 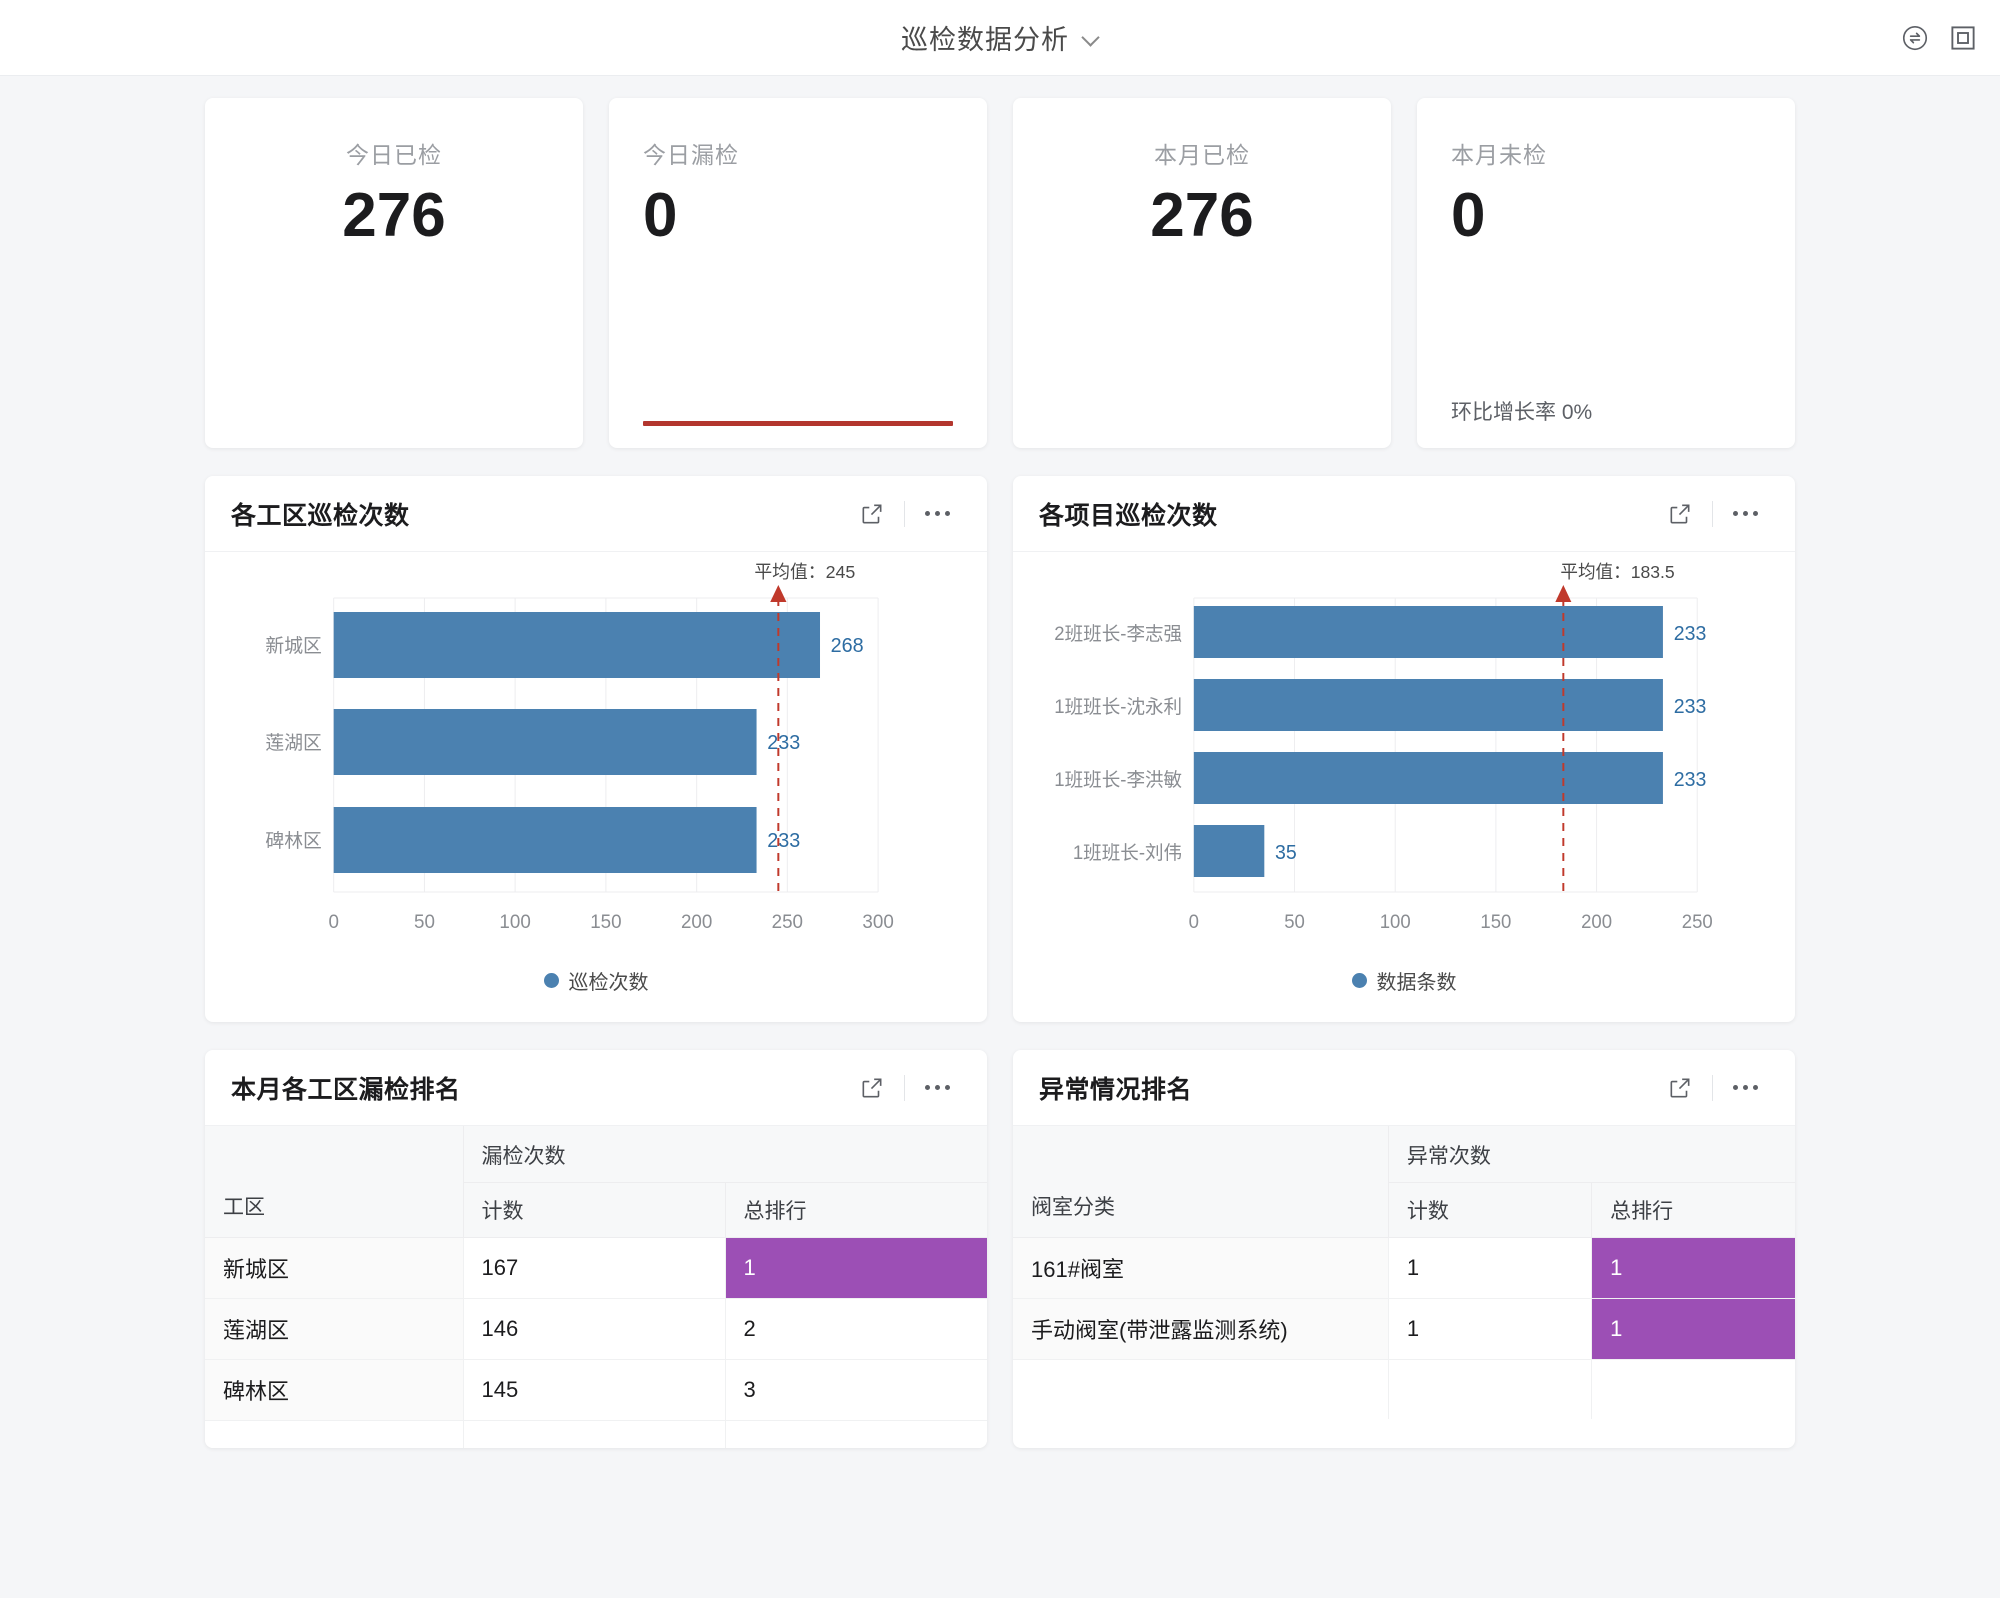 I want to click on panel-title: 本月各工区漏检排名, so click(x=346, y=1089).